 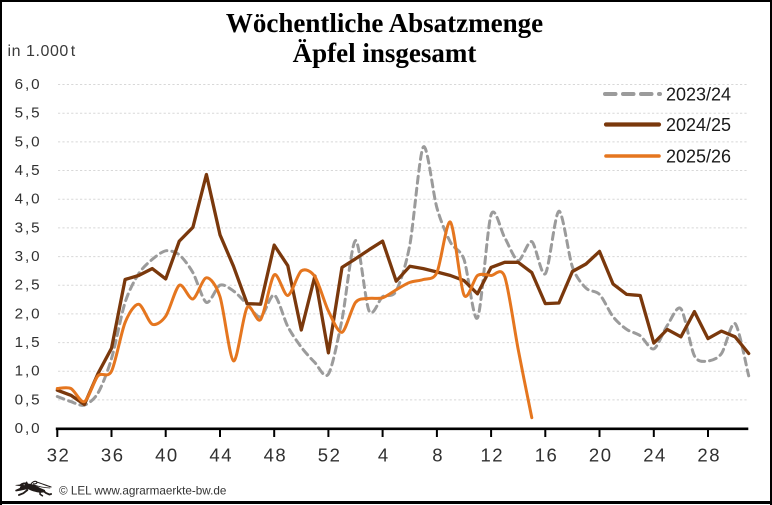 What do you see at coordinates (28, 113) in the screenshot?
I see `svg-text: 5,5` at bounding box center [28, 113].